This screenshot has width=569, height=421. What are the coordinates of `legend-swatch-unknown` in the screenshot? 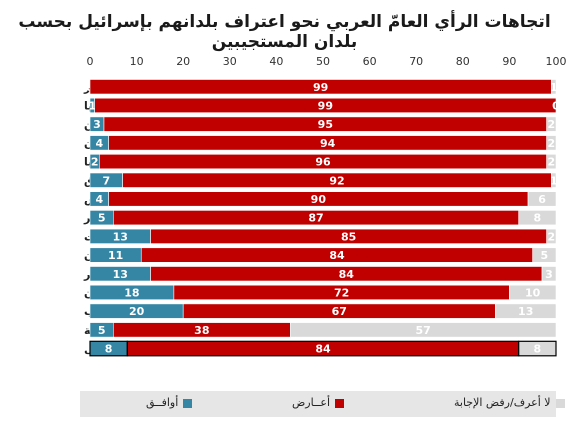 It's located at (560, 403).